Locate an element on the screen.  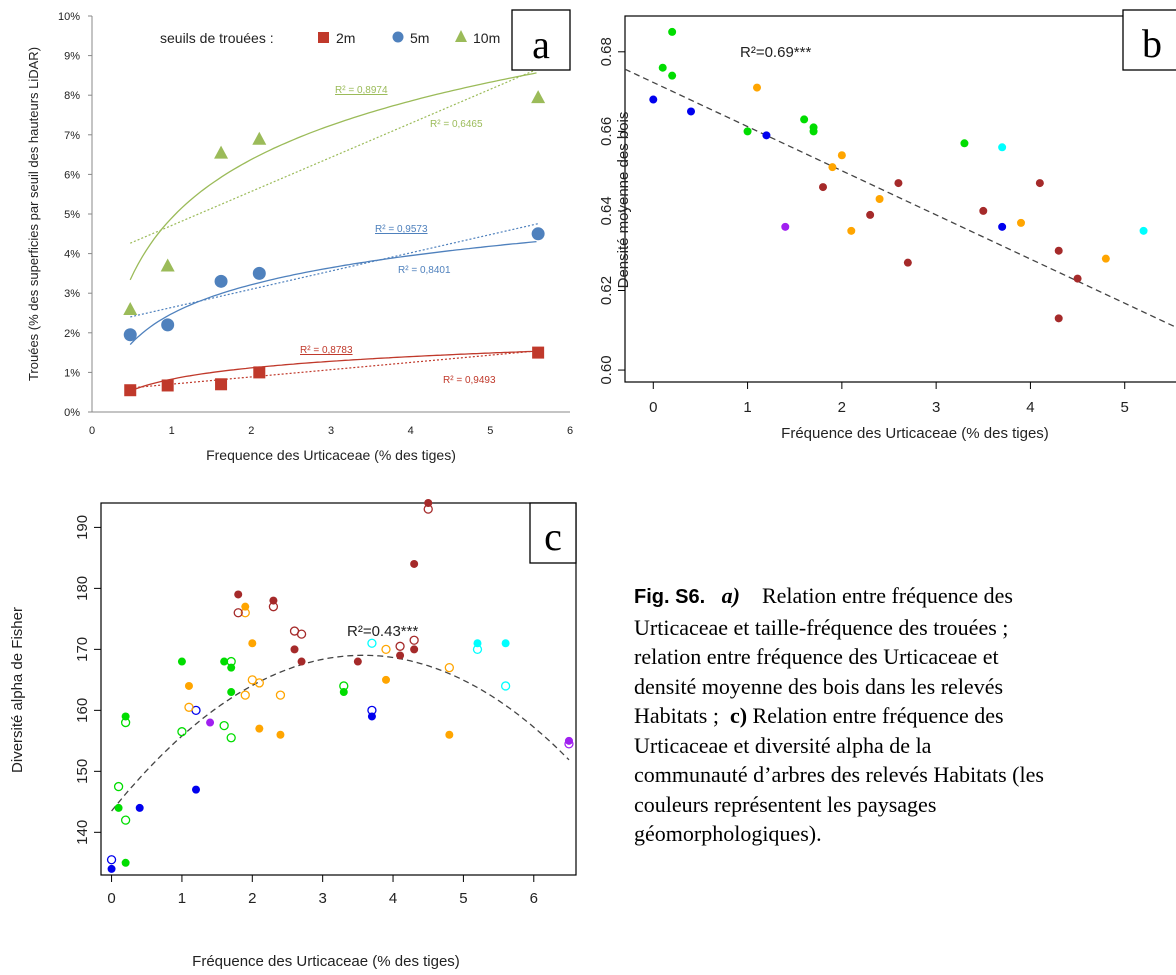
caption-text-5a: Habitats ; is located at coordinates (676, 715).